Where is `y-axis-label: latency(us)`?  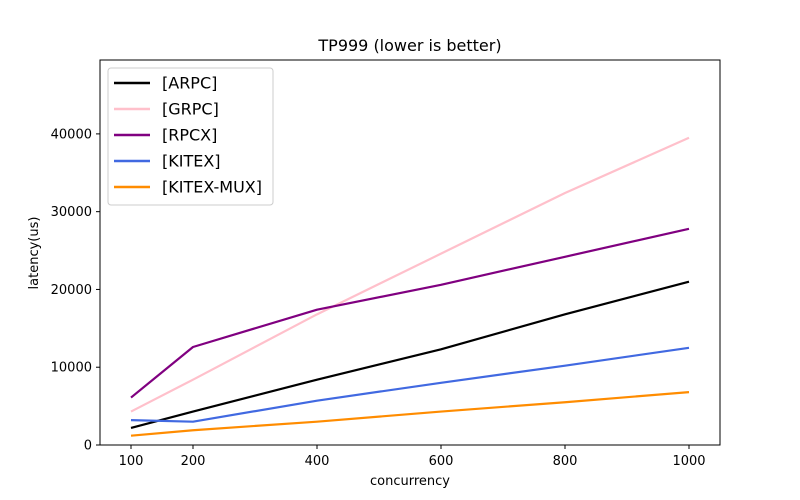
y-axis-label: latency(us) is located at coordinates (34, 253).